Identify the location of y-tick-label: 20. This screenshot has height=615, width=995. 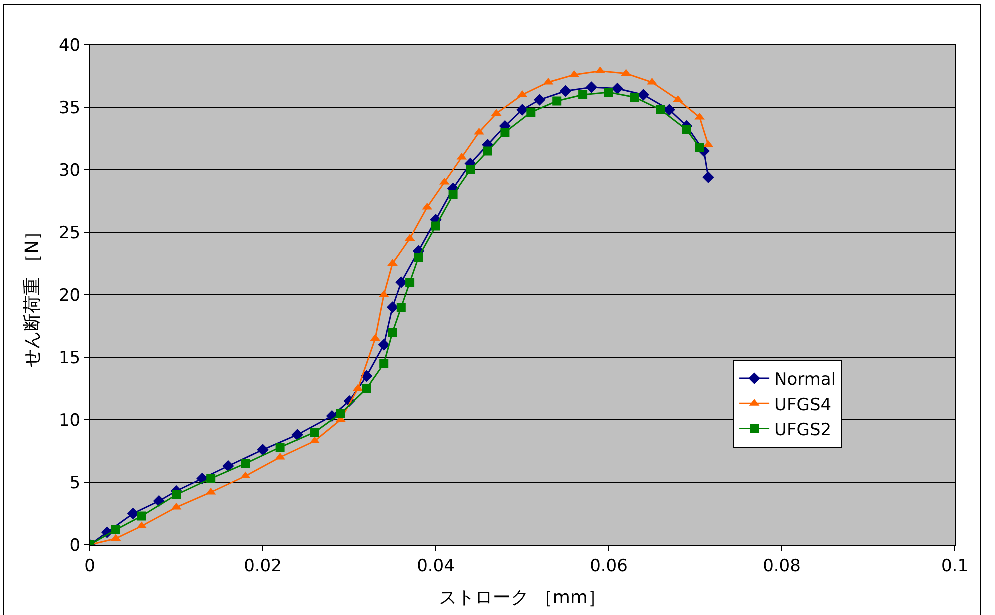
(69, 296).